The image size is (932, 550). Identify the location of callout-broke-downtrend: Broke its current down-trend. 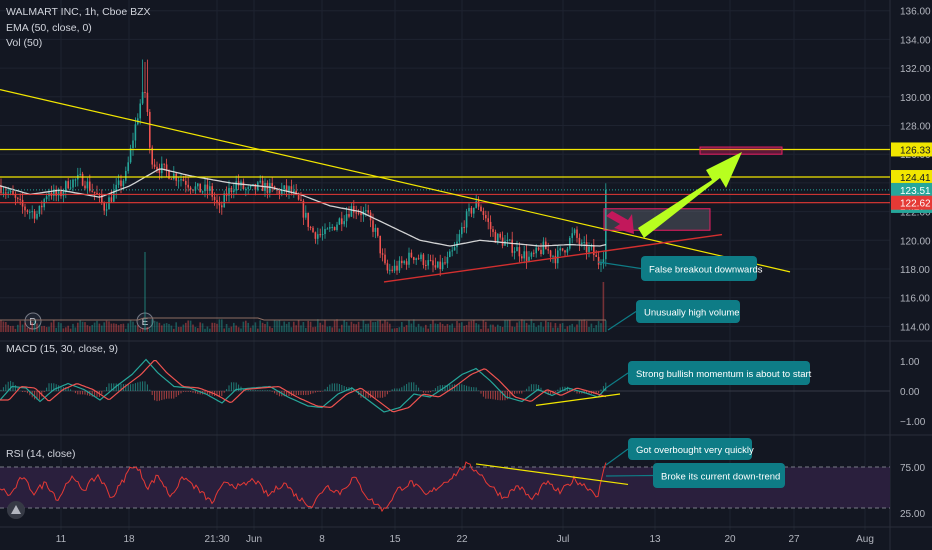
(695, 475).